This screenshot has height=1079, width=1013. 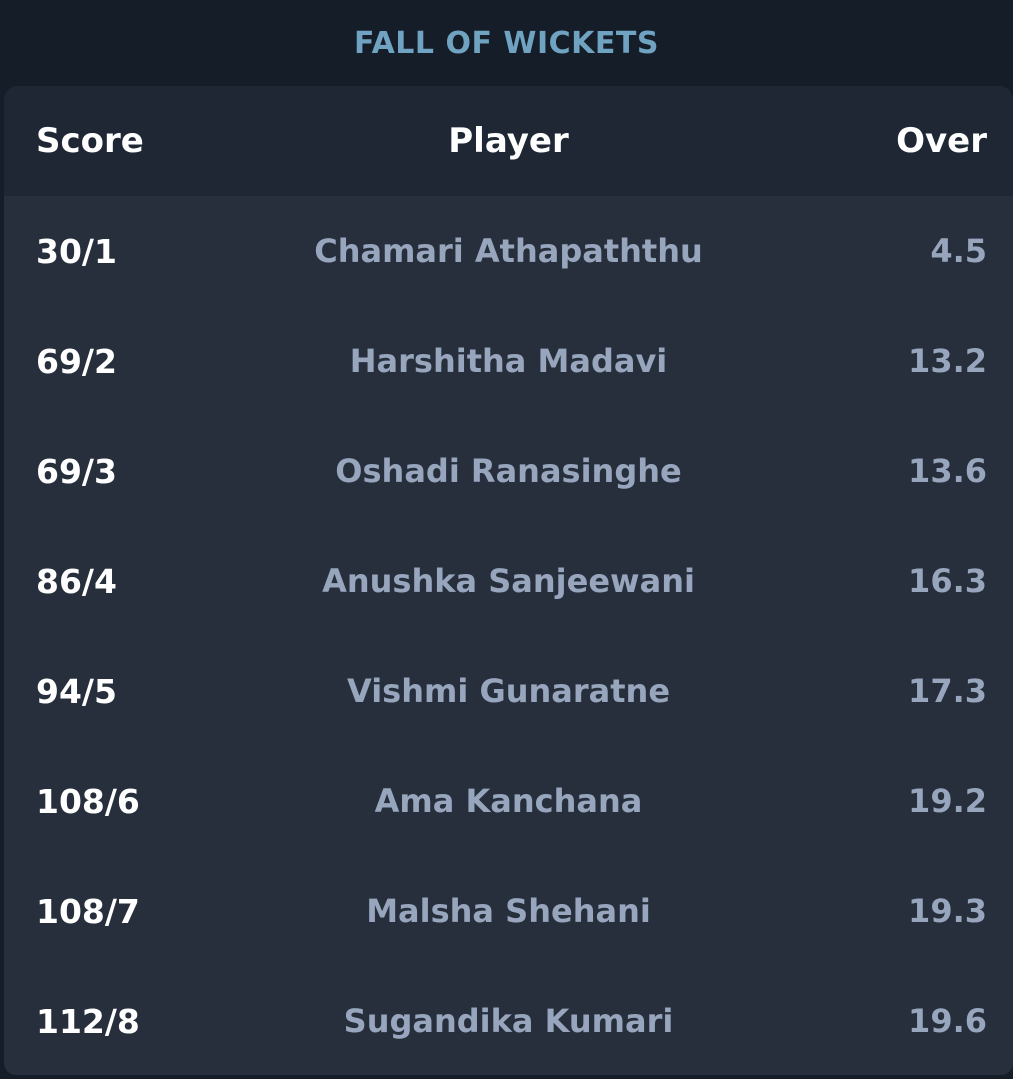 I want to click on row-over: 19.2, so click(x=947, y=801).